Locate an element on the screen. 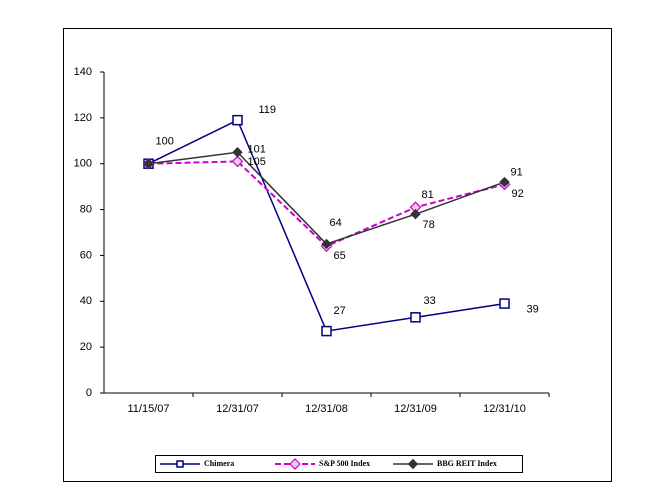 Image resolution: width=650 pixels, height=492 pixels. y-tick-label: 40 is located at coordinates (86, 301).